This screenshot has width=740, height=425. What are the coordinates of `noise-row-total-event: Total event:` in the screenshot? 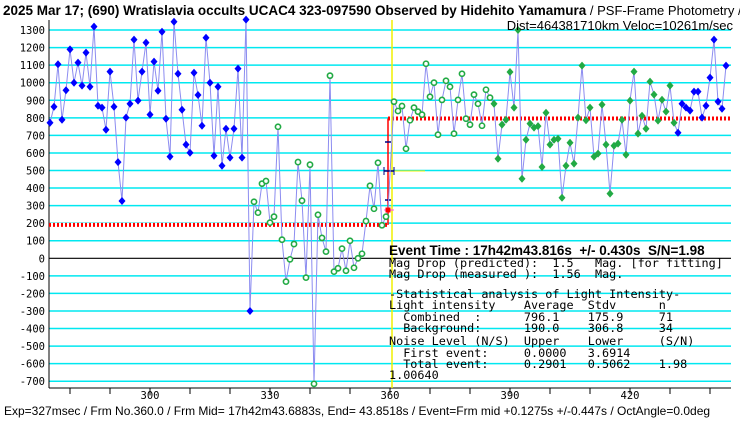 It's located at (438, 364).